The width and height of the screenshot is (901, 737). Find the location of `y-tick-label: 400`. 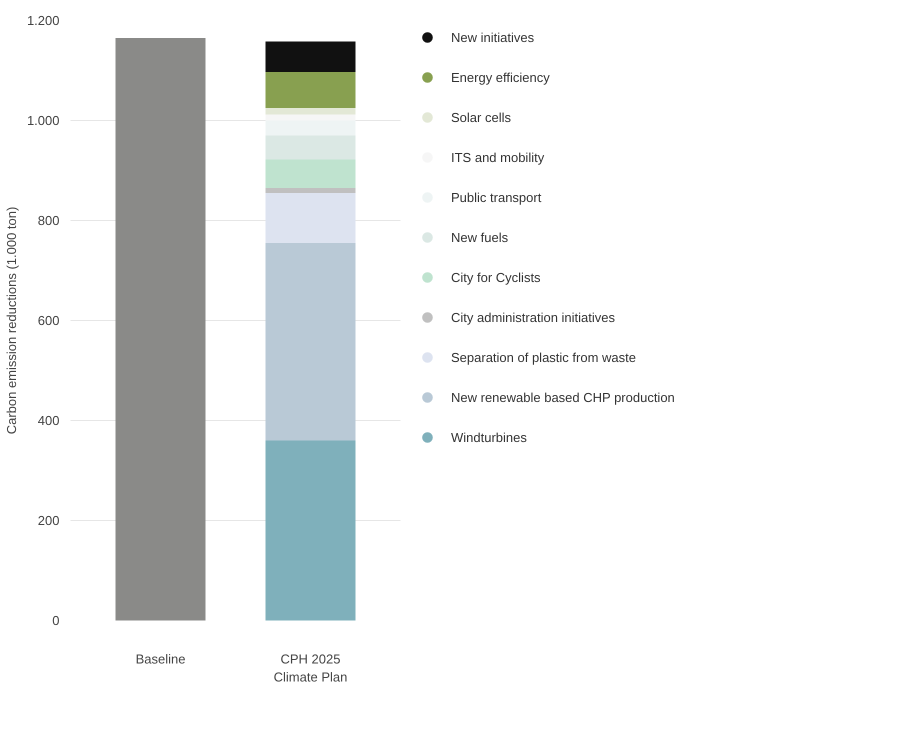

y-tick-label: 400 is located at coordinates (49, 420).